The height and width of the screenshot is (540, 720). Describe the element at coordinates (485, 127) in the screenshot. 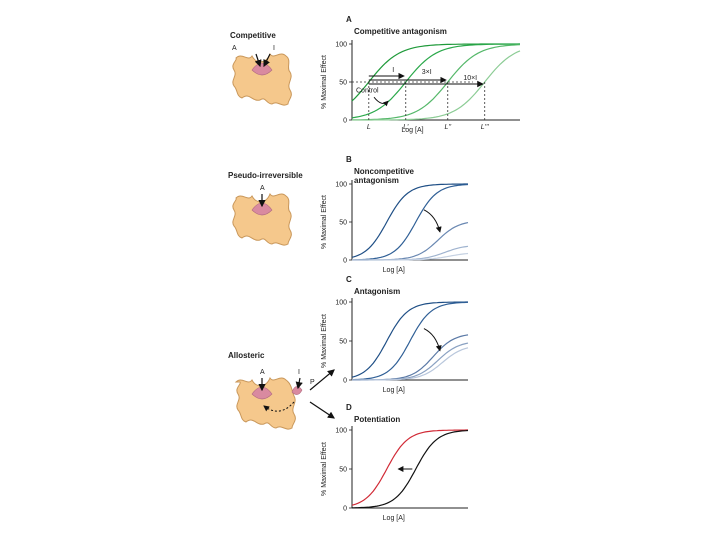

I see `ec50-mark: L'''` at that location.